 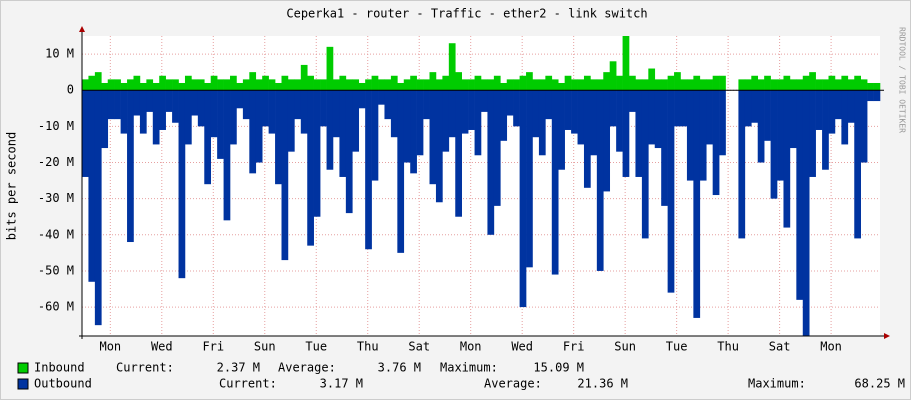 I want to click on x-tick-label: Thu, so click(x=368, y=347).